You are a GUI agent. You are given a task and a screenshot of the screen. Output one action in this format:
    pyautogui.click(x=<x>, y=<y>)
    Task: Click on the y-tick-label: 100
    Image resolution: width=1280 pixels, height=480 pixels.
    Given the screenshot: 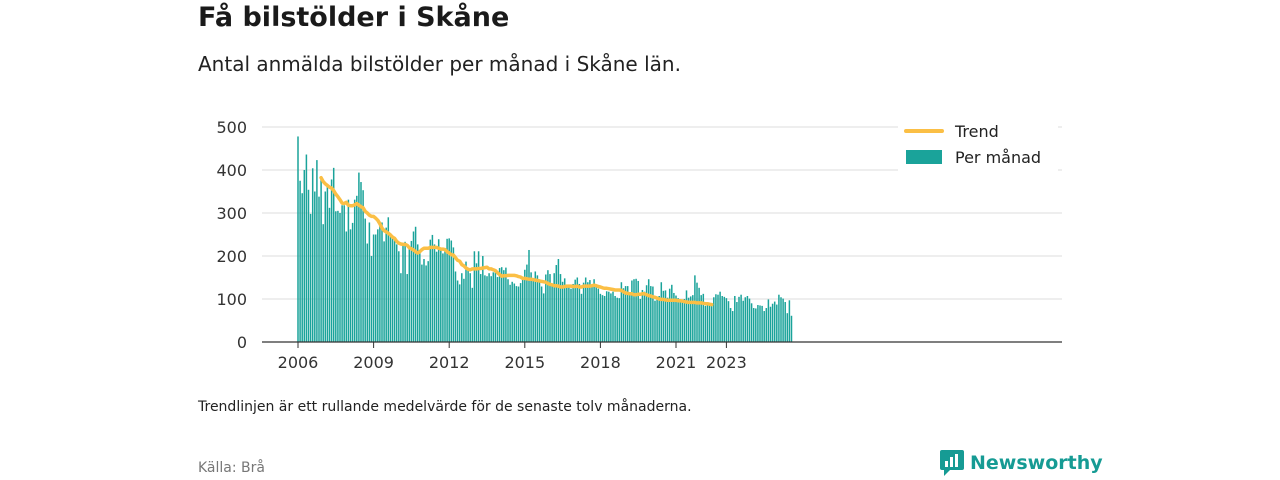 What is the action you would take?
    pyautogui.click(x=231, y=299)
    